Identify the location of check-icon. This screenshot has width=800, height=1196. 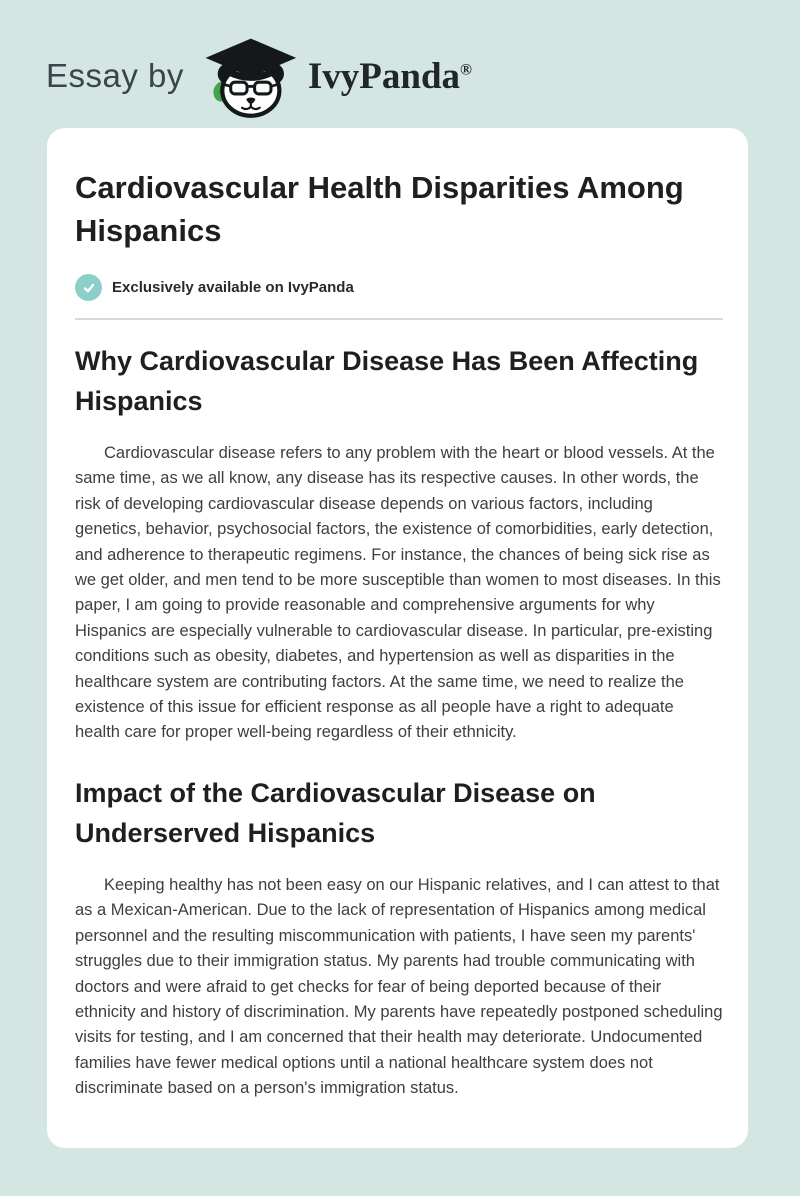
(88, 287).